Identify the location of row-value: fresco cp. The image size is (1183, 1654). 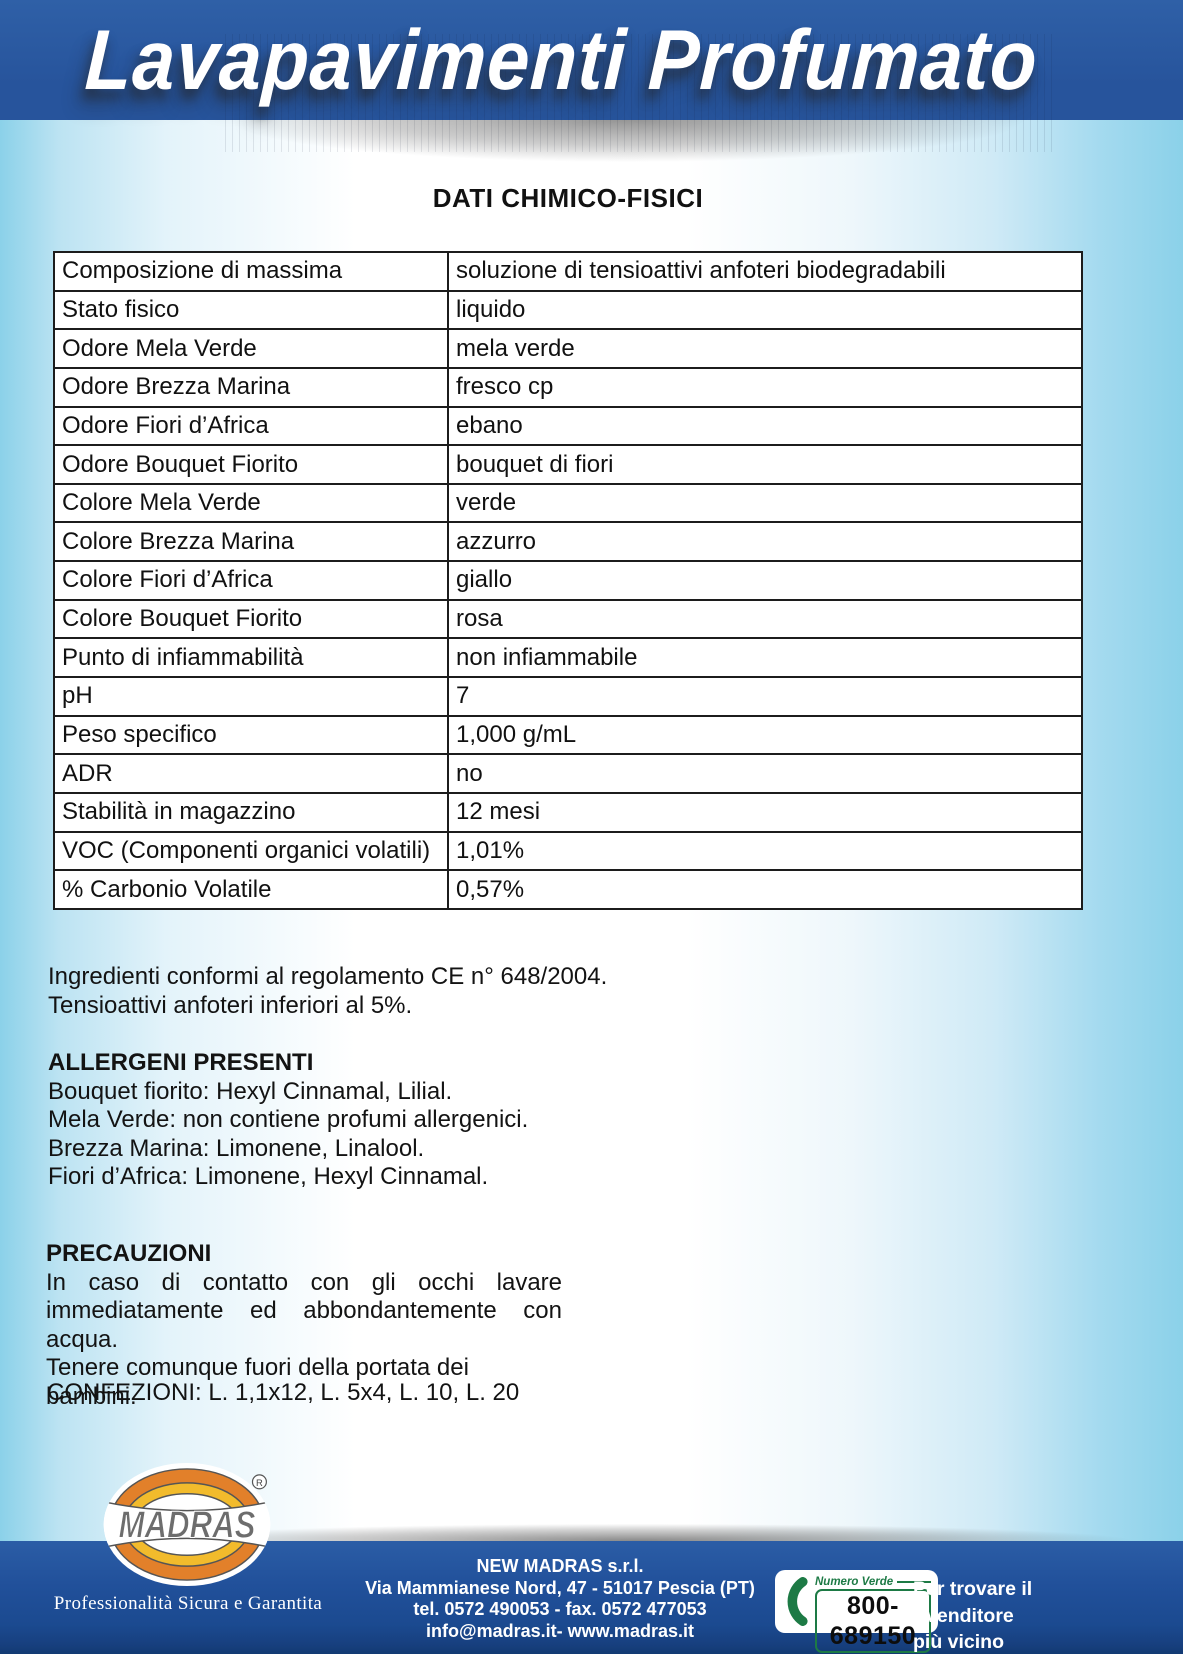
(765, 387).